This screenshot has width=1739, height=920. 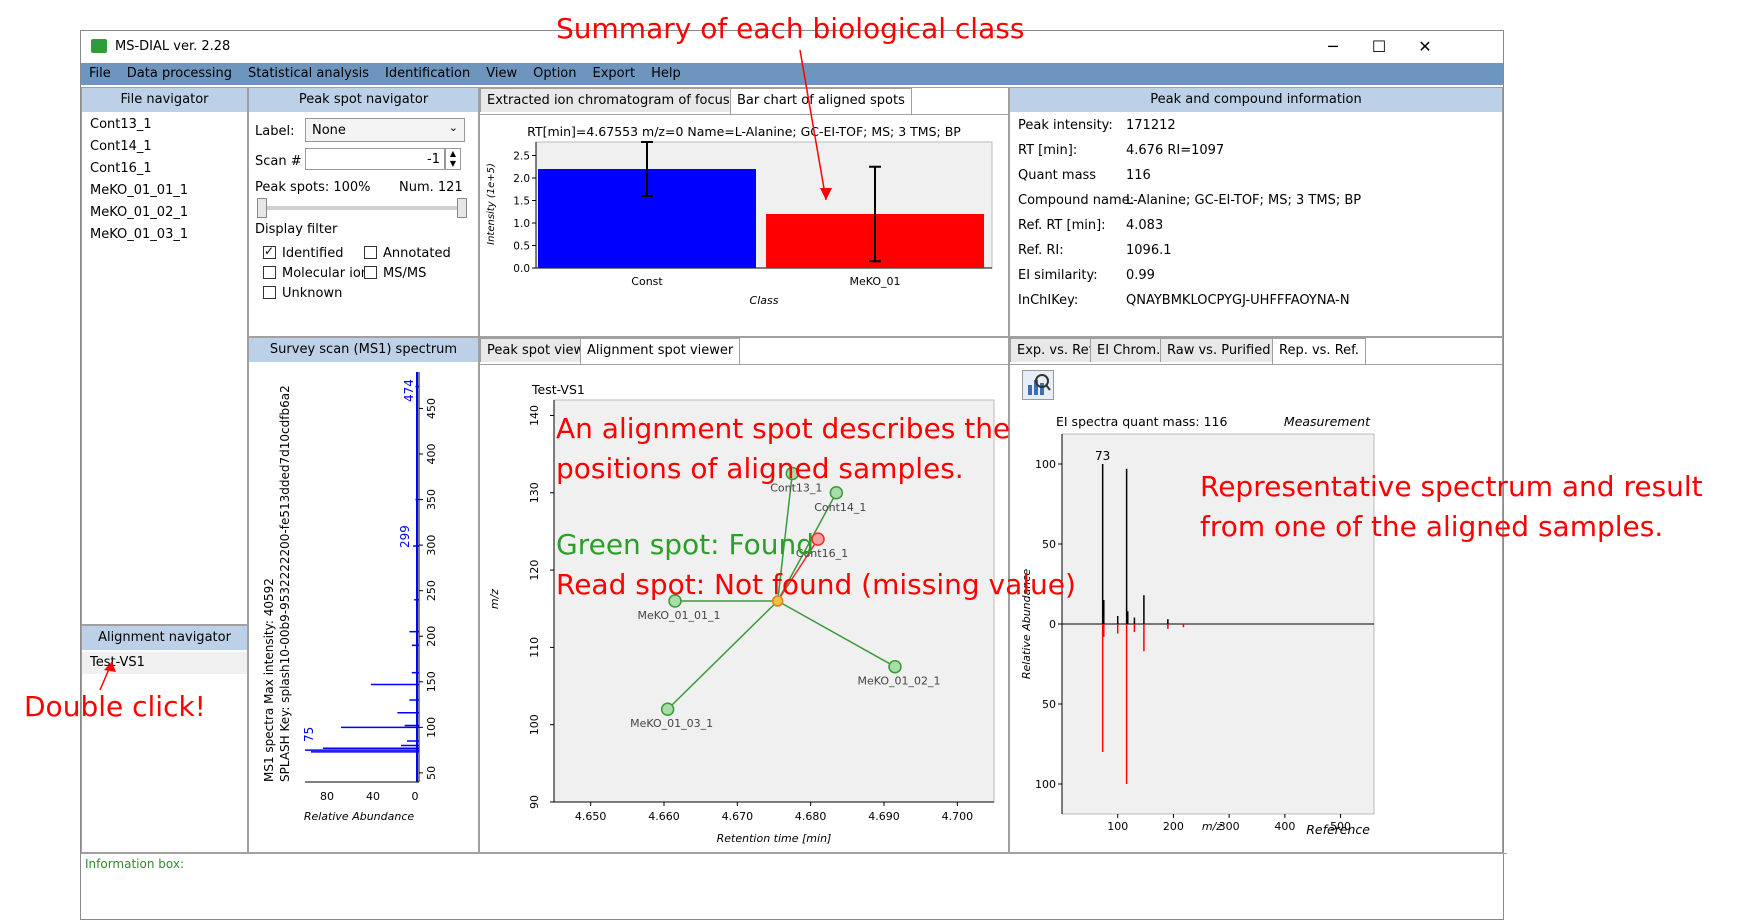 I want to click on alignment-navigator-panel: Alignment navigator Test-VS1, so click(x=164, y=739).